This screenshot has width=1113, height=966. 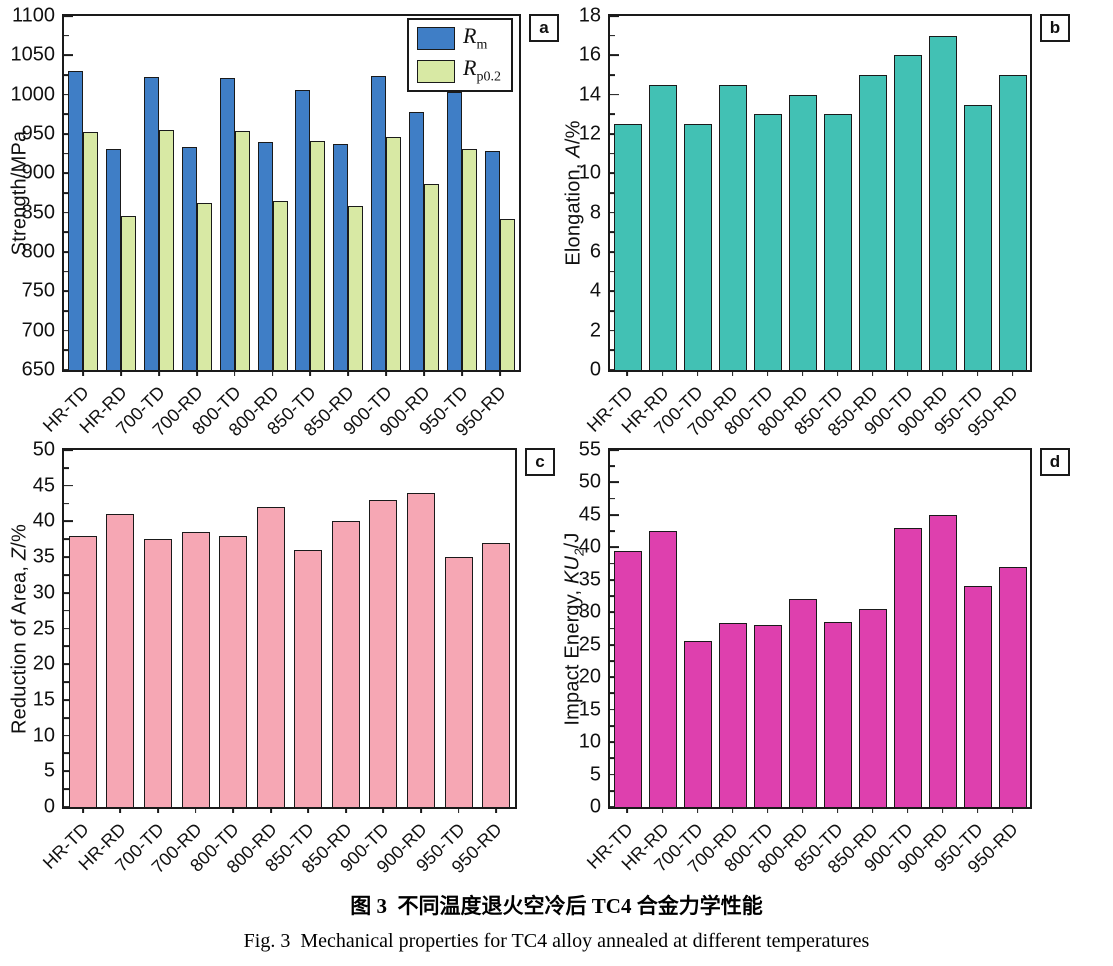 I want to click on y-tick-label: 18, so click(x=589, y=15).